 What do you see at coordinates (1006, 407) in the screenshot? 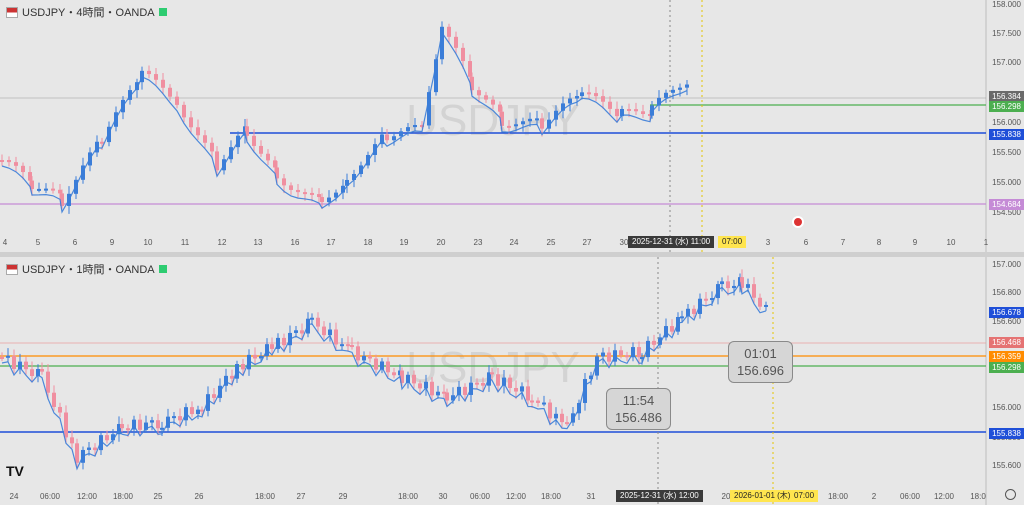
I see `y-tick: 156.000` at bounding box center [1006, 407].